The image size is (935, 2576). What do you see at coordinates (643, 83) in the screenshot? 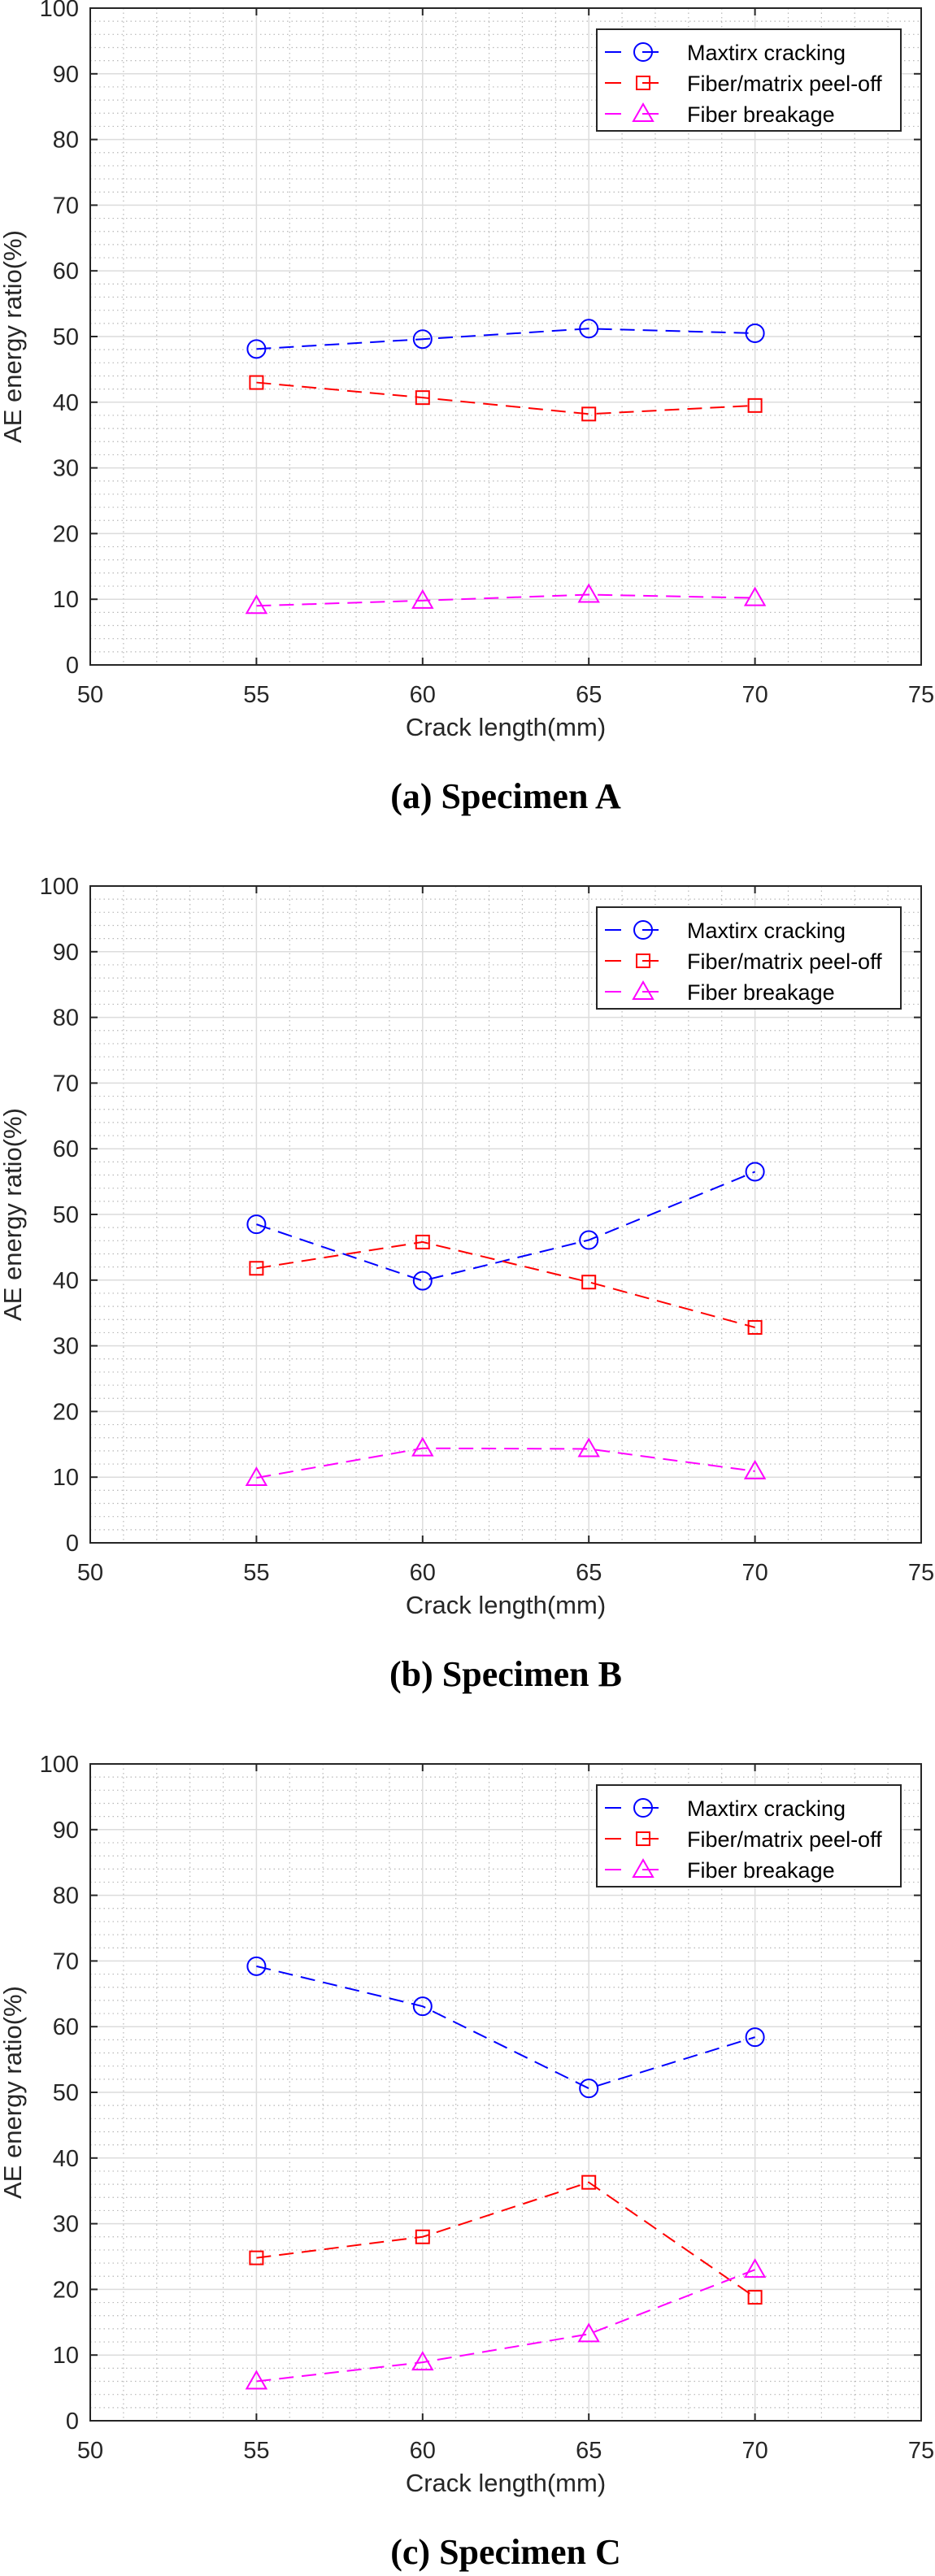
I see `legend-marker-square` at bounding box center [643, 83].